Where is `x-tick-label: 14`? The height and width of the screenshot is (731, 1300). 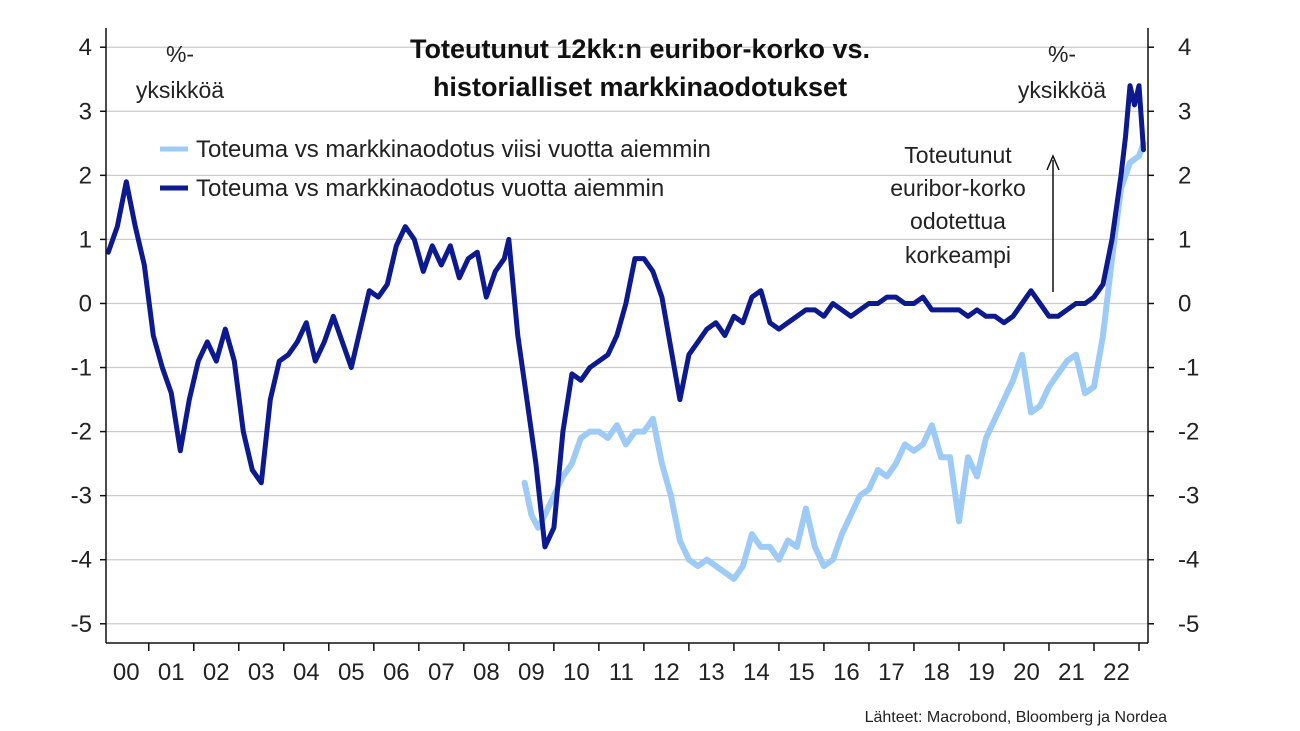 x-tick-label: 14 is located at coordinates (756, 672).